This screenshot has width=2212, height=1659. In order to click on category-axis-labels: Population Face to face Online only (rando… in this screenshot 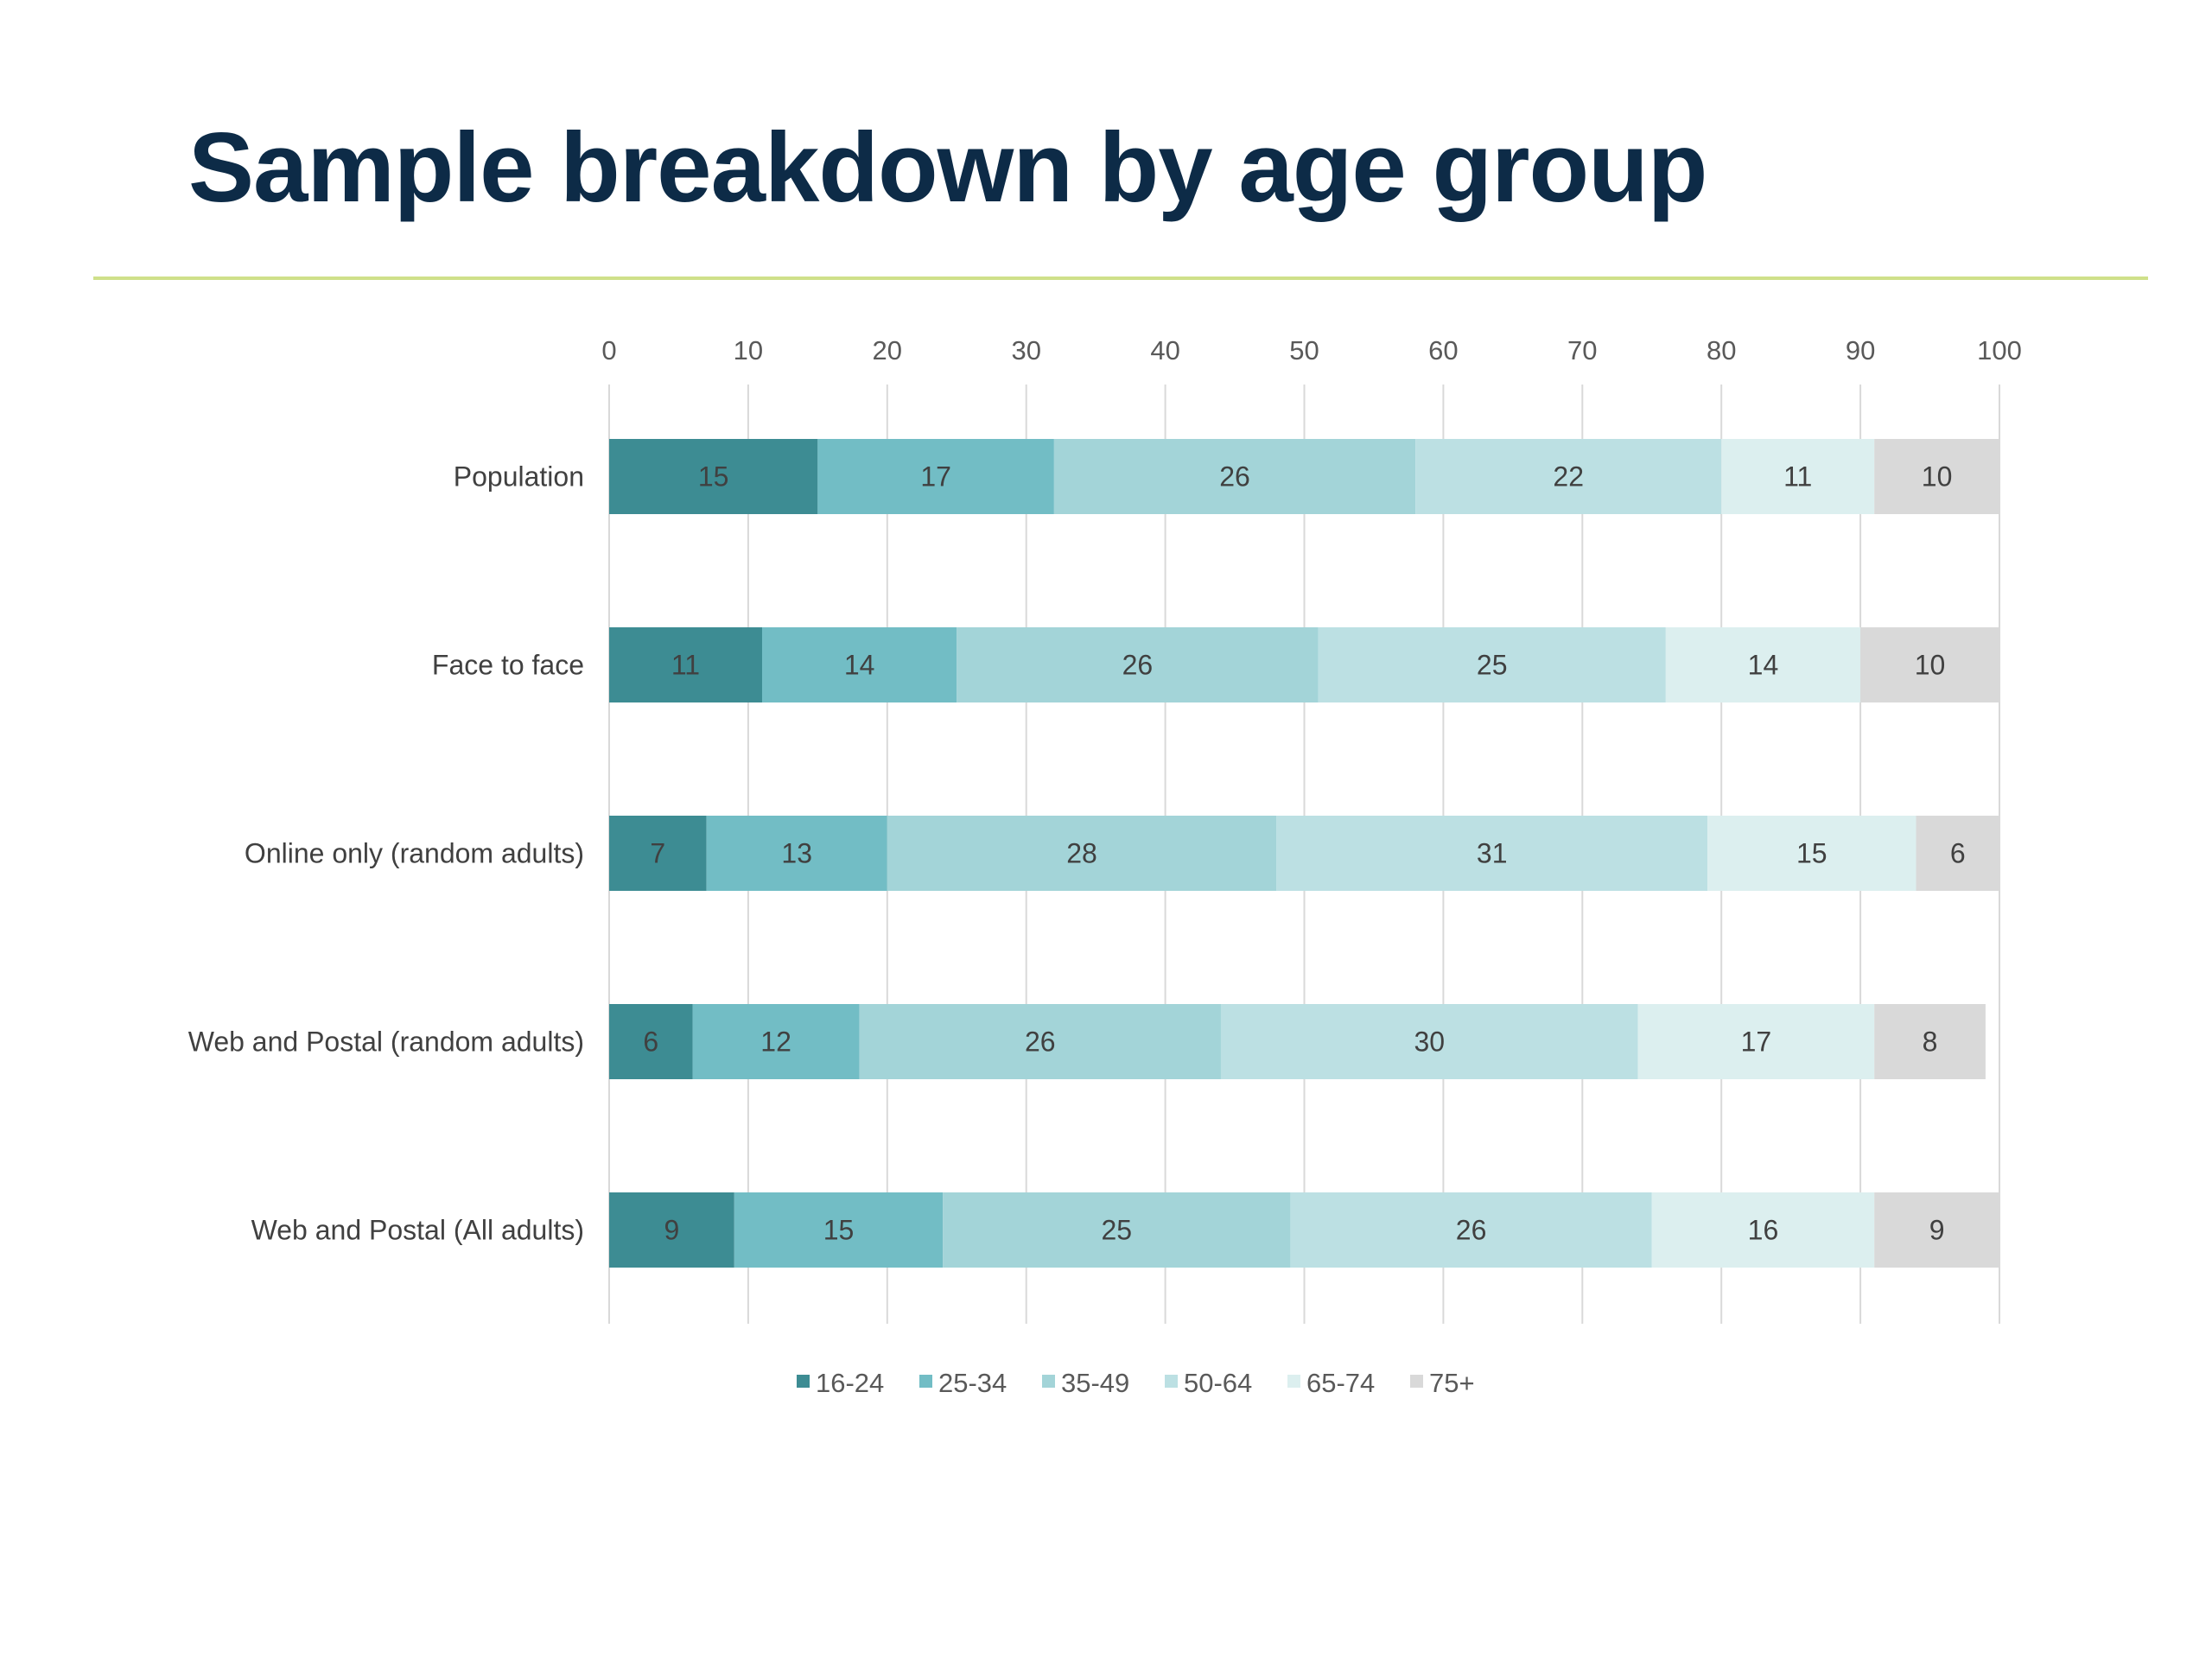, I will do `click(386, 853)`.